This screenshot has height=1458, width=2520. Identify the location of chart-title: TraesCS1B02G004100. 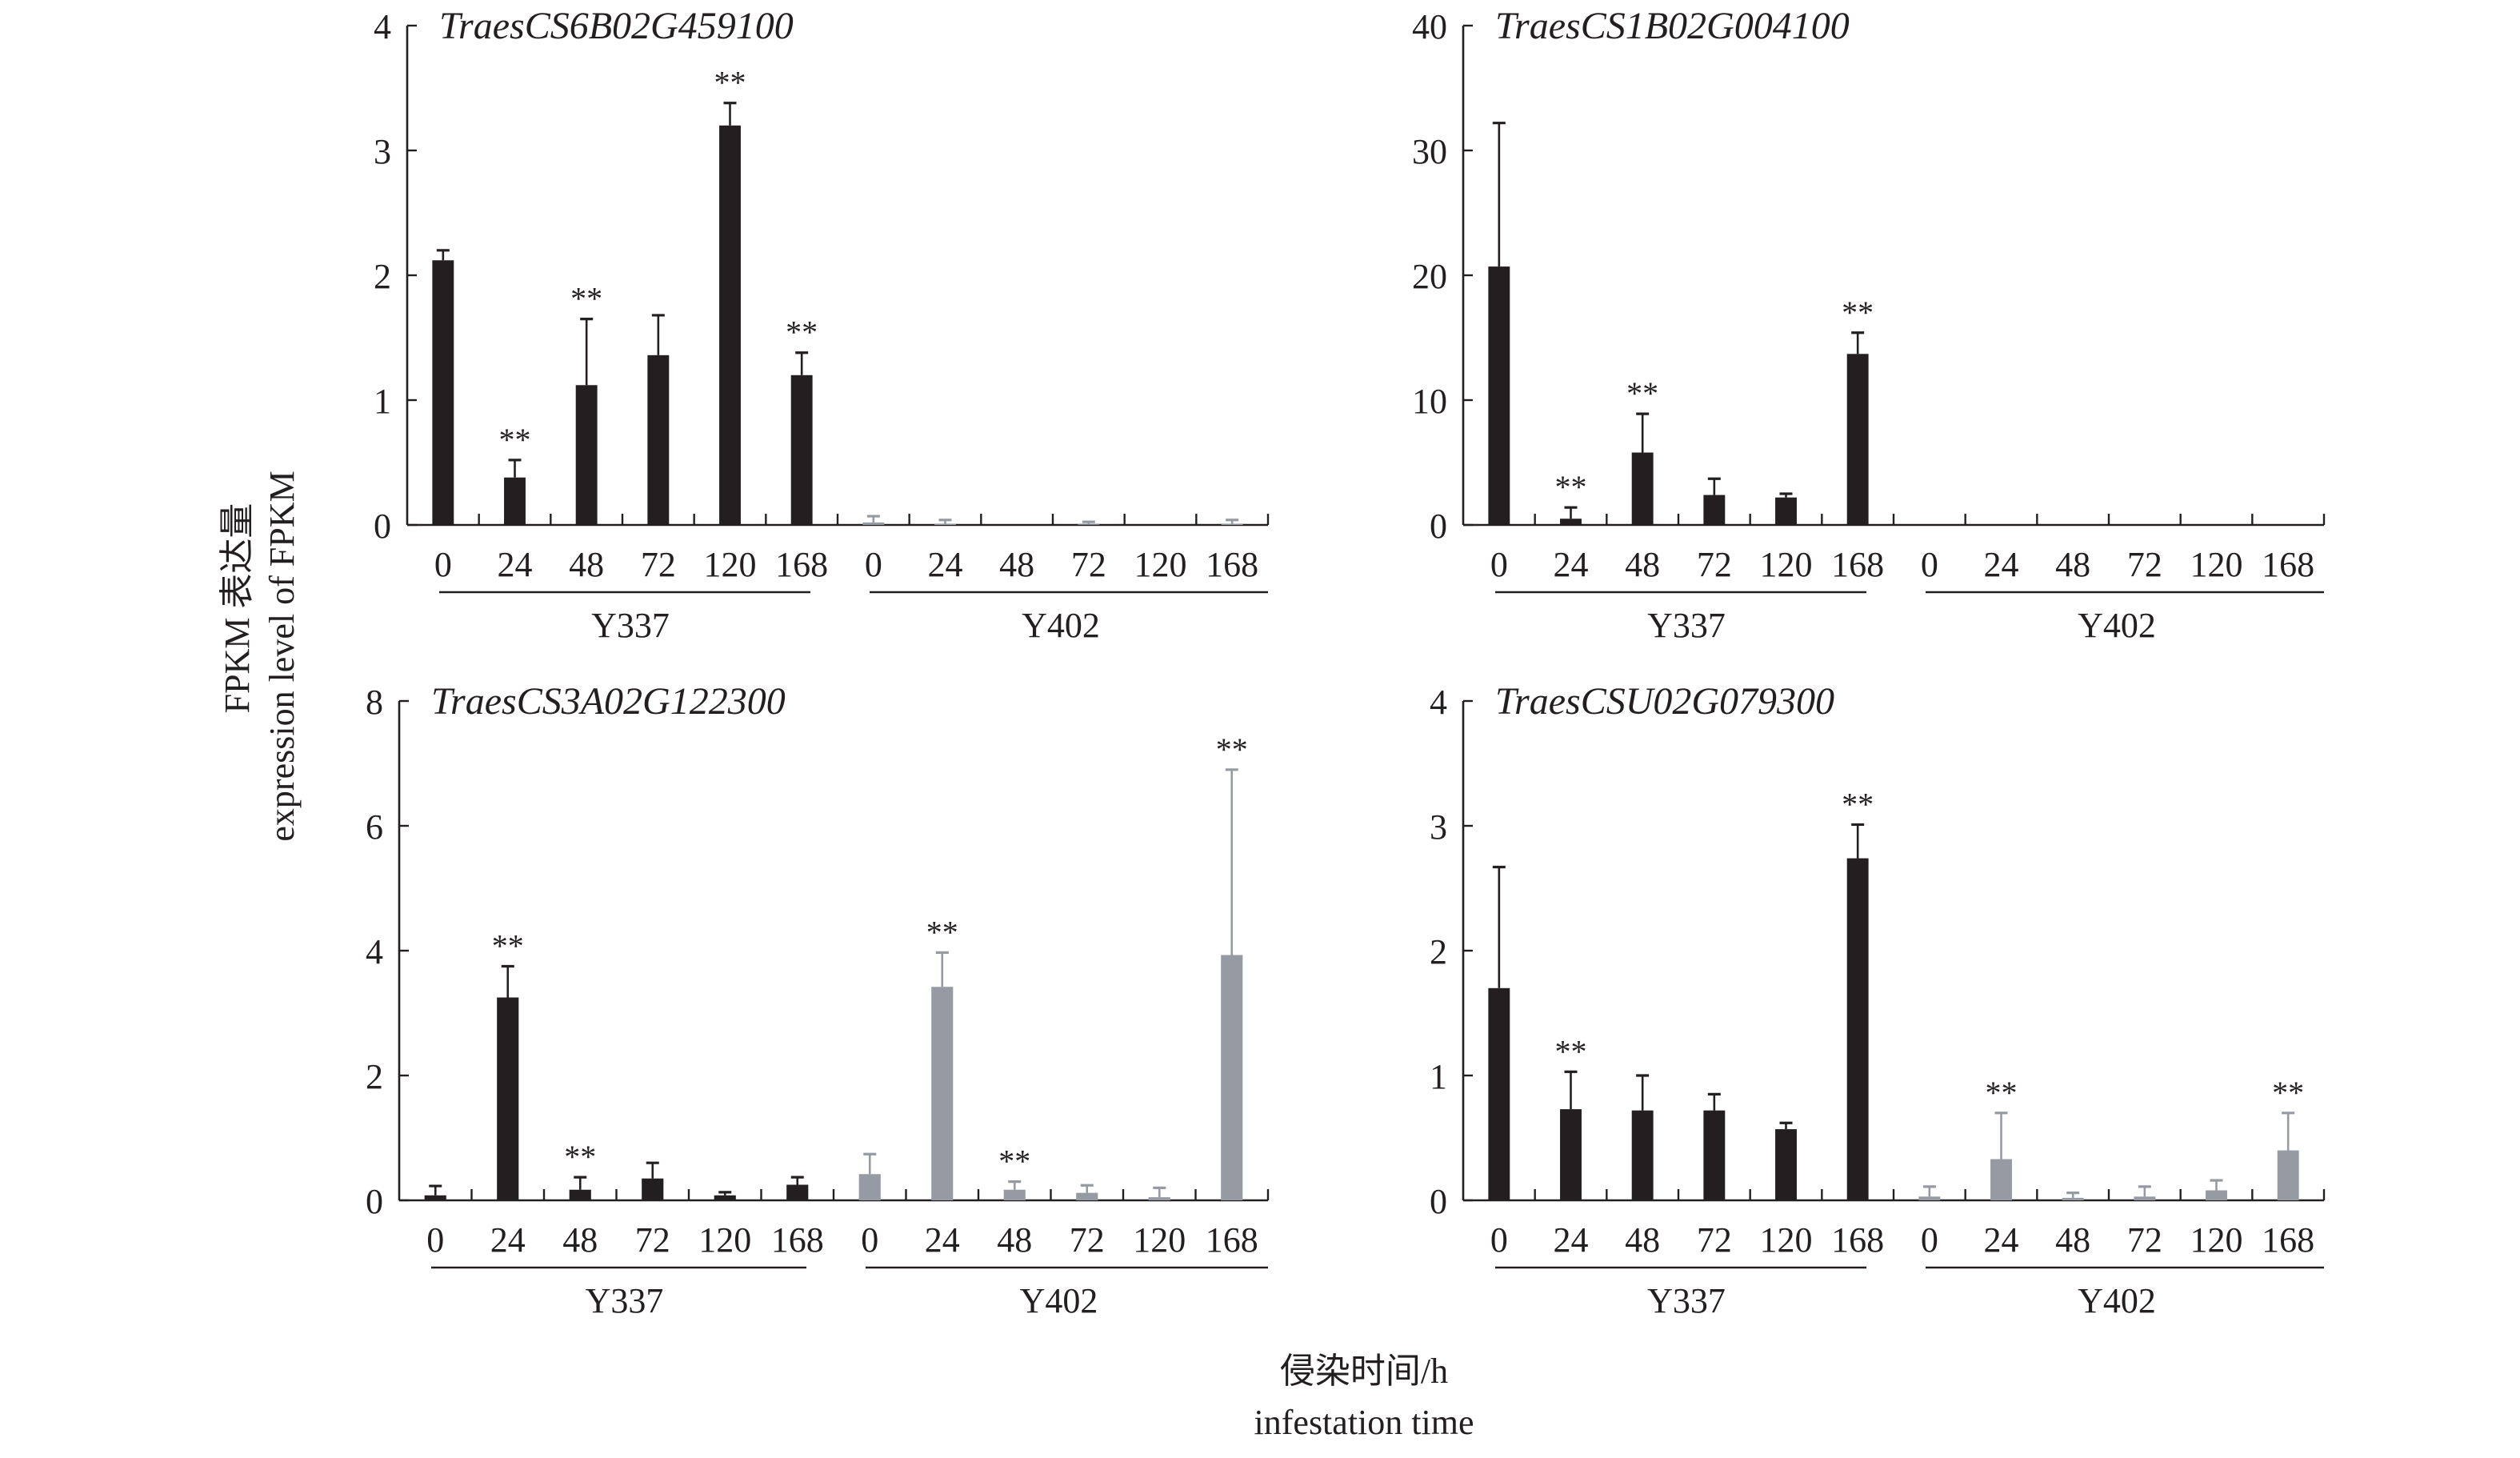
(1672, 26).